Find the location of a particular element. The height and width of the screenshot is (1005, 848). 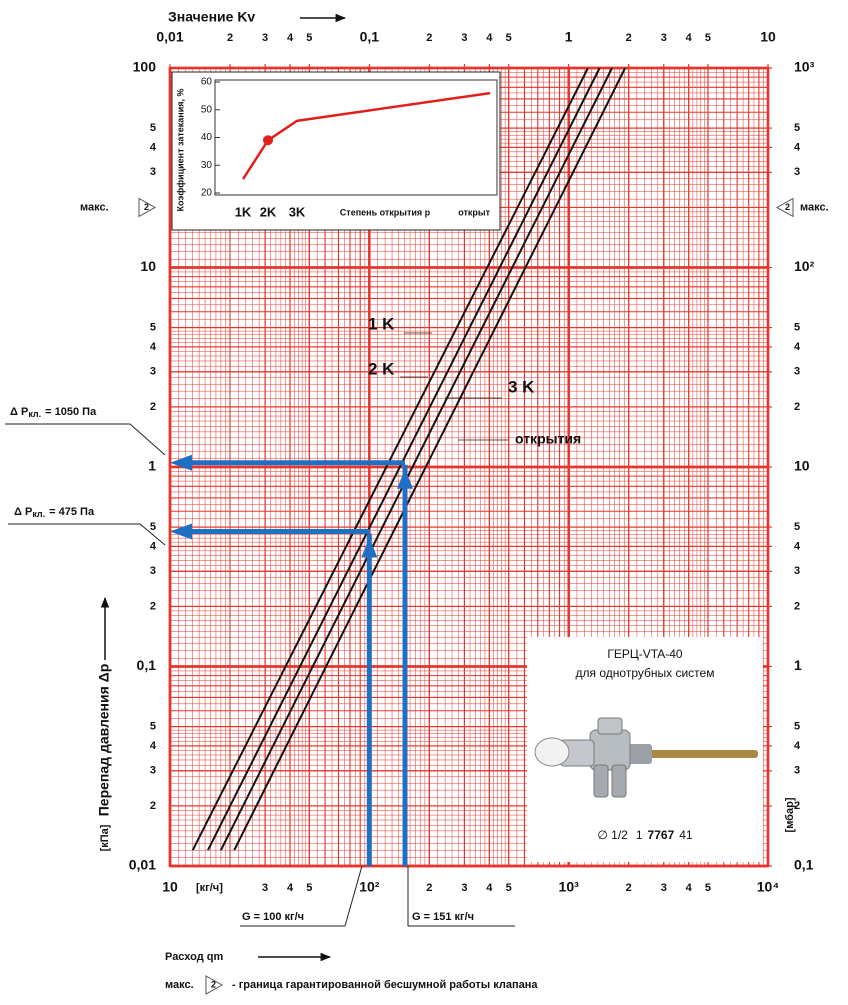

code-part: 7767 is located at coordinates (661, 835).